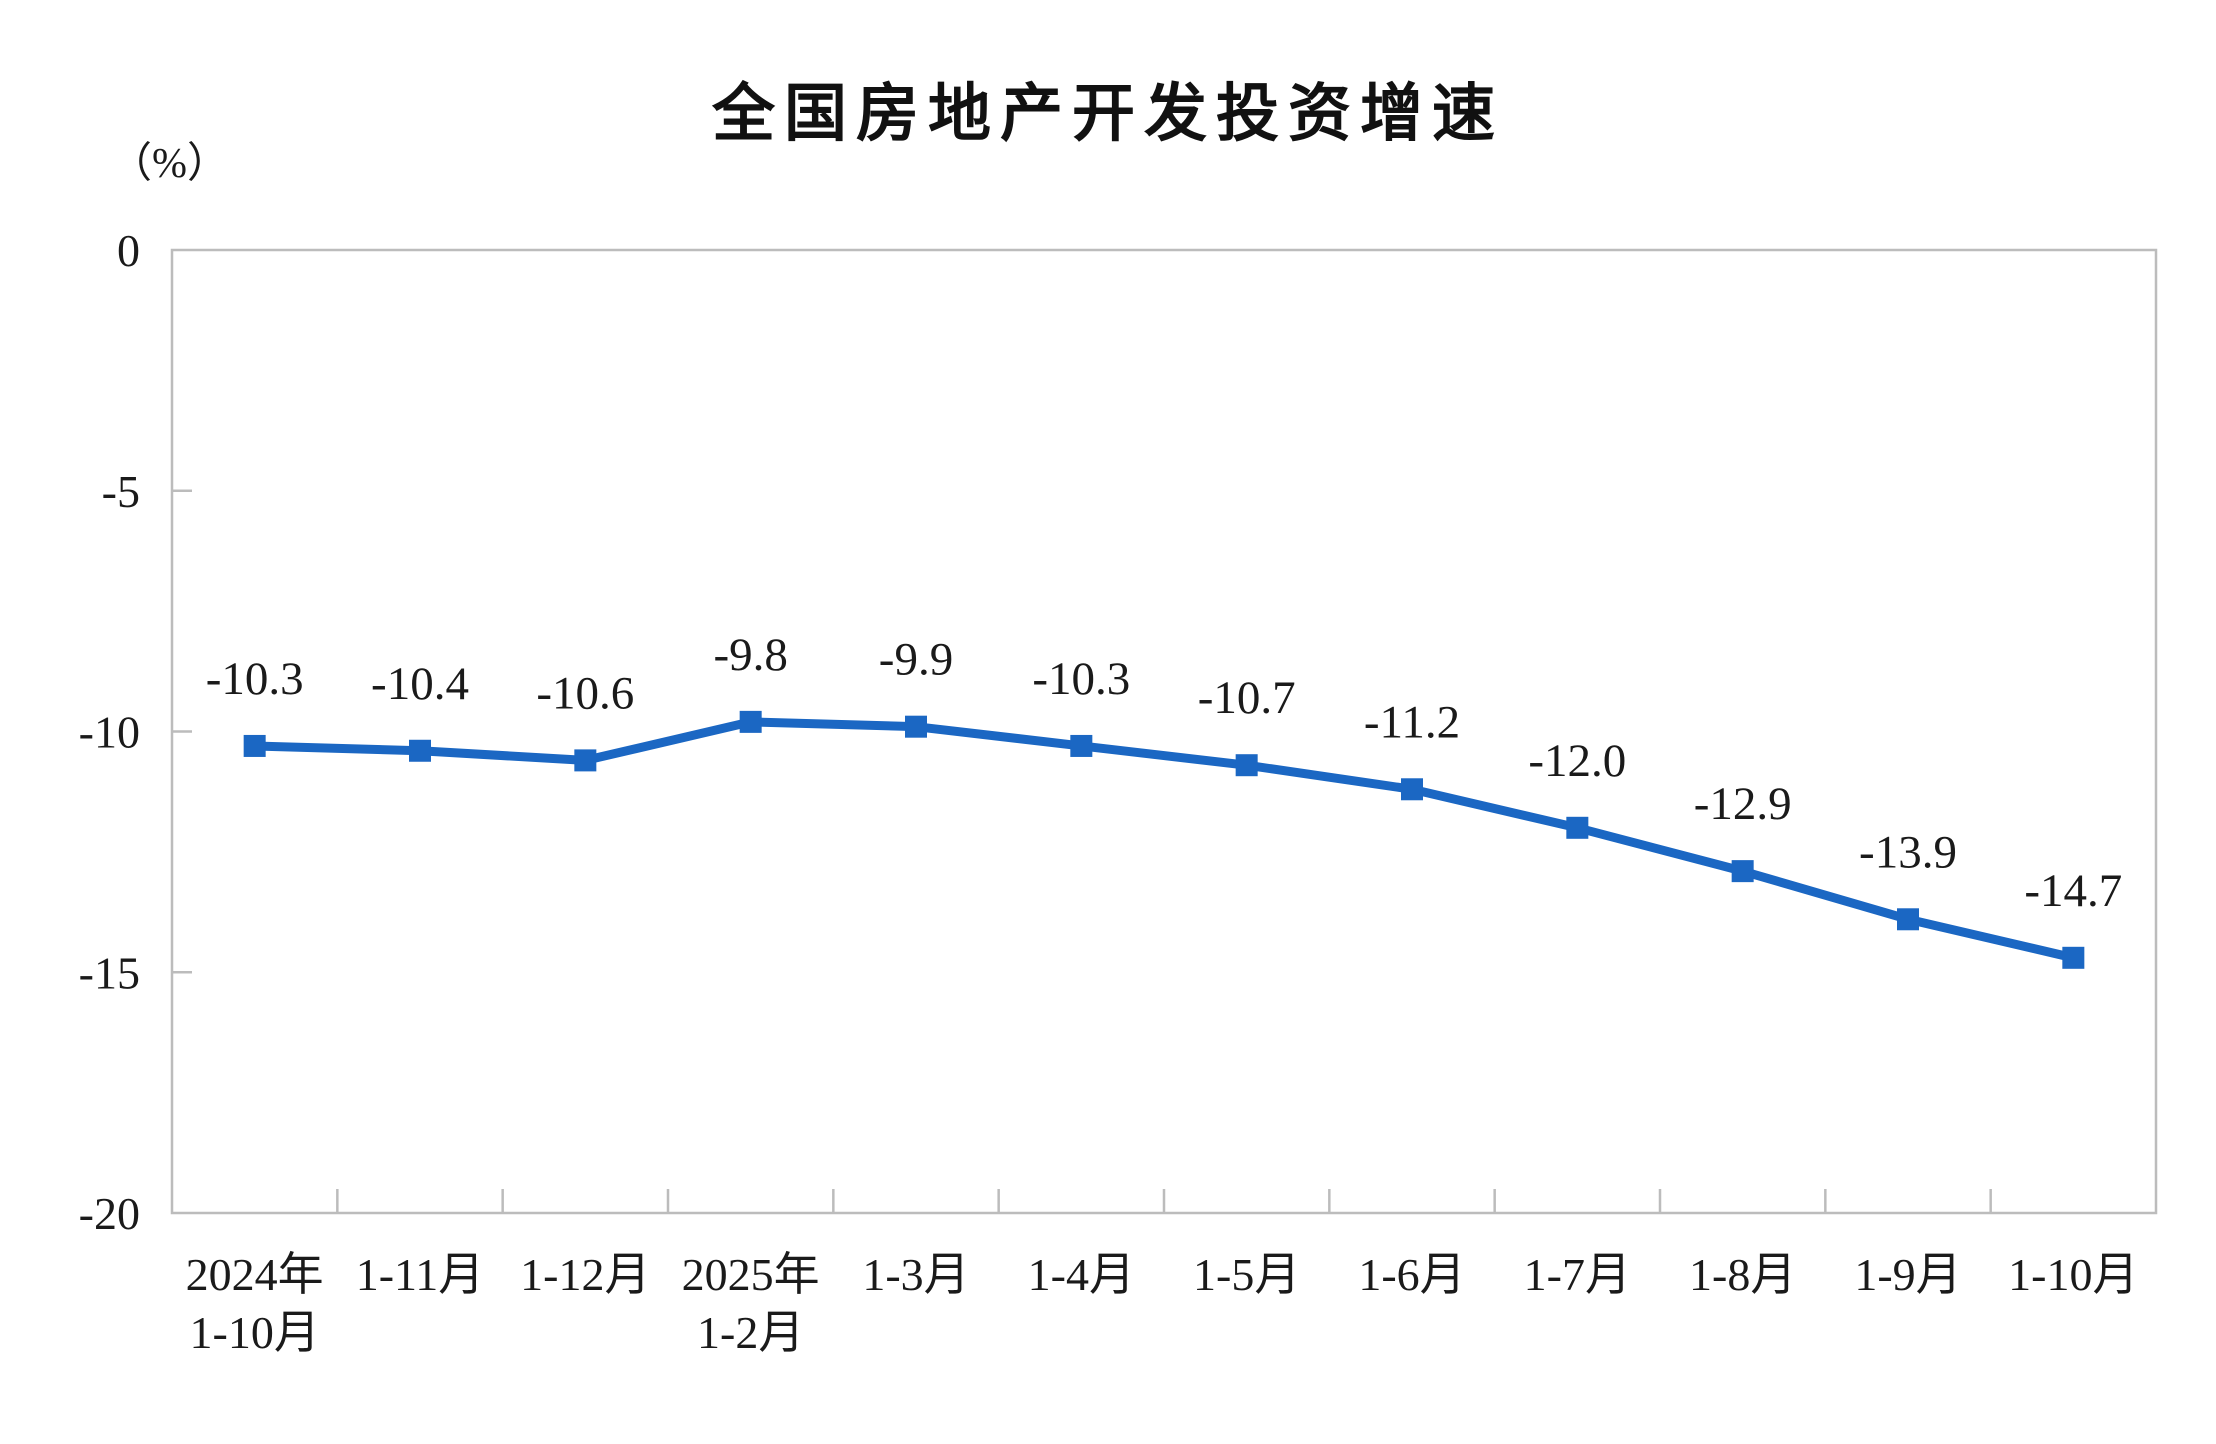  I want to click on y-axis-tick-label: -20, so click(109, 1213).